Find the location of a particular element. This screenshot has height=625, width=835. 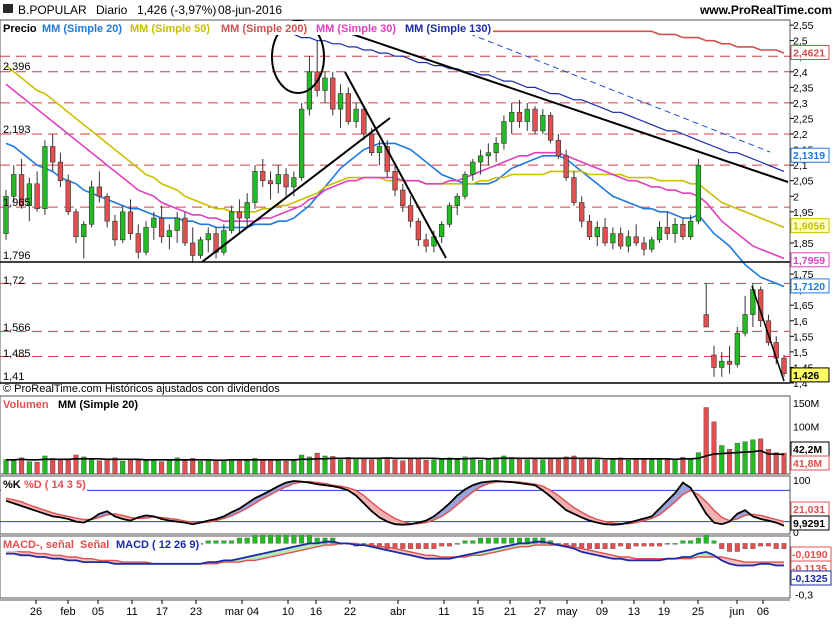

price-tick-label: 1,65 is located at coordinates (803, 306).